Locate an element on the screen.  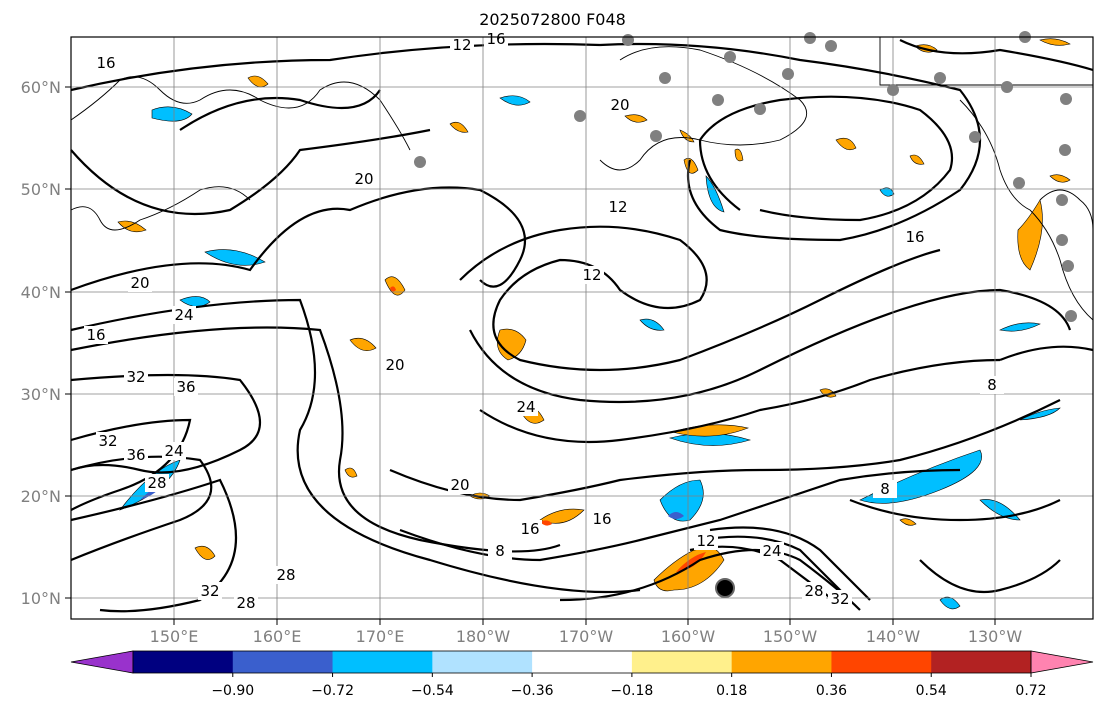
colorbar-tick-label: −0.90 is located at coordinates (232, 691).